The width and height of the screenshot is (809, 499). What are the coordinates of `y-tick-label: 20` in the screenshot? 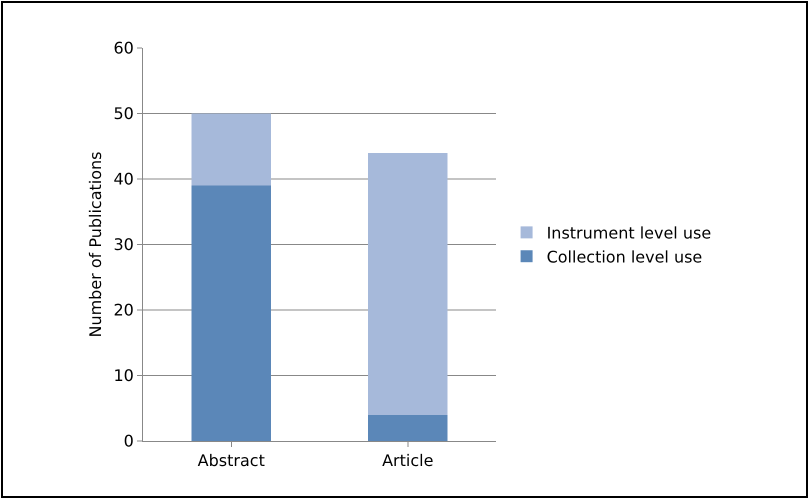 It's located at (123, 310).